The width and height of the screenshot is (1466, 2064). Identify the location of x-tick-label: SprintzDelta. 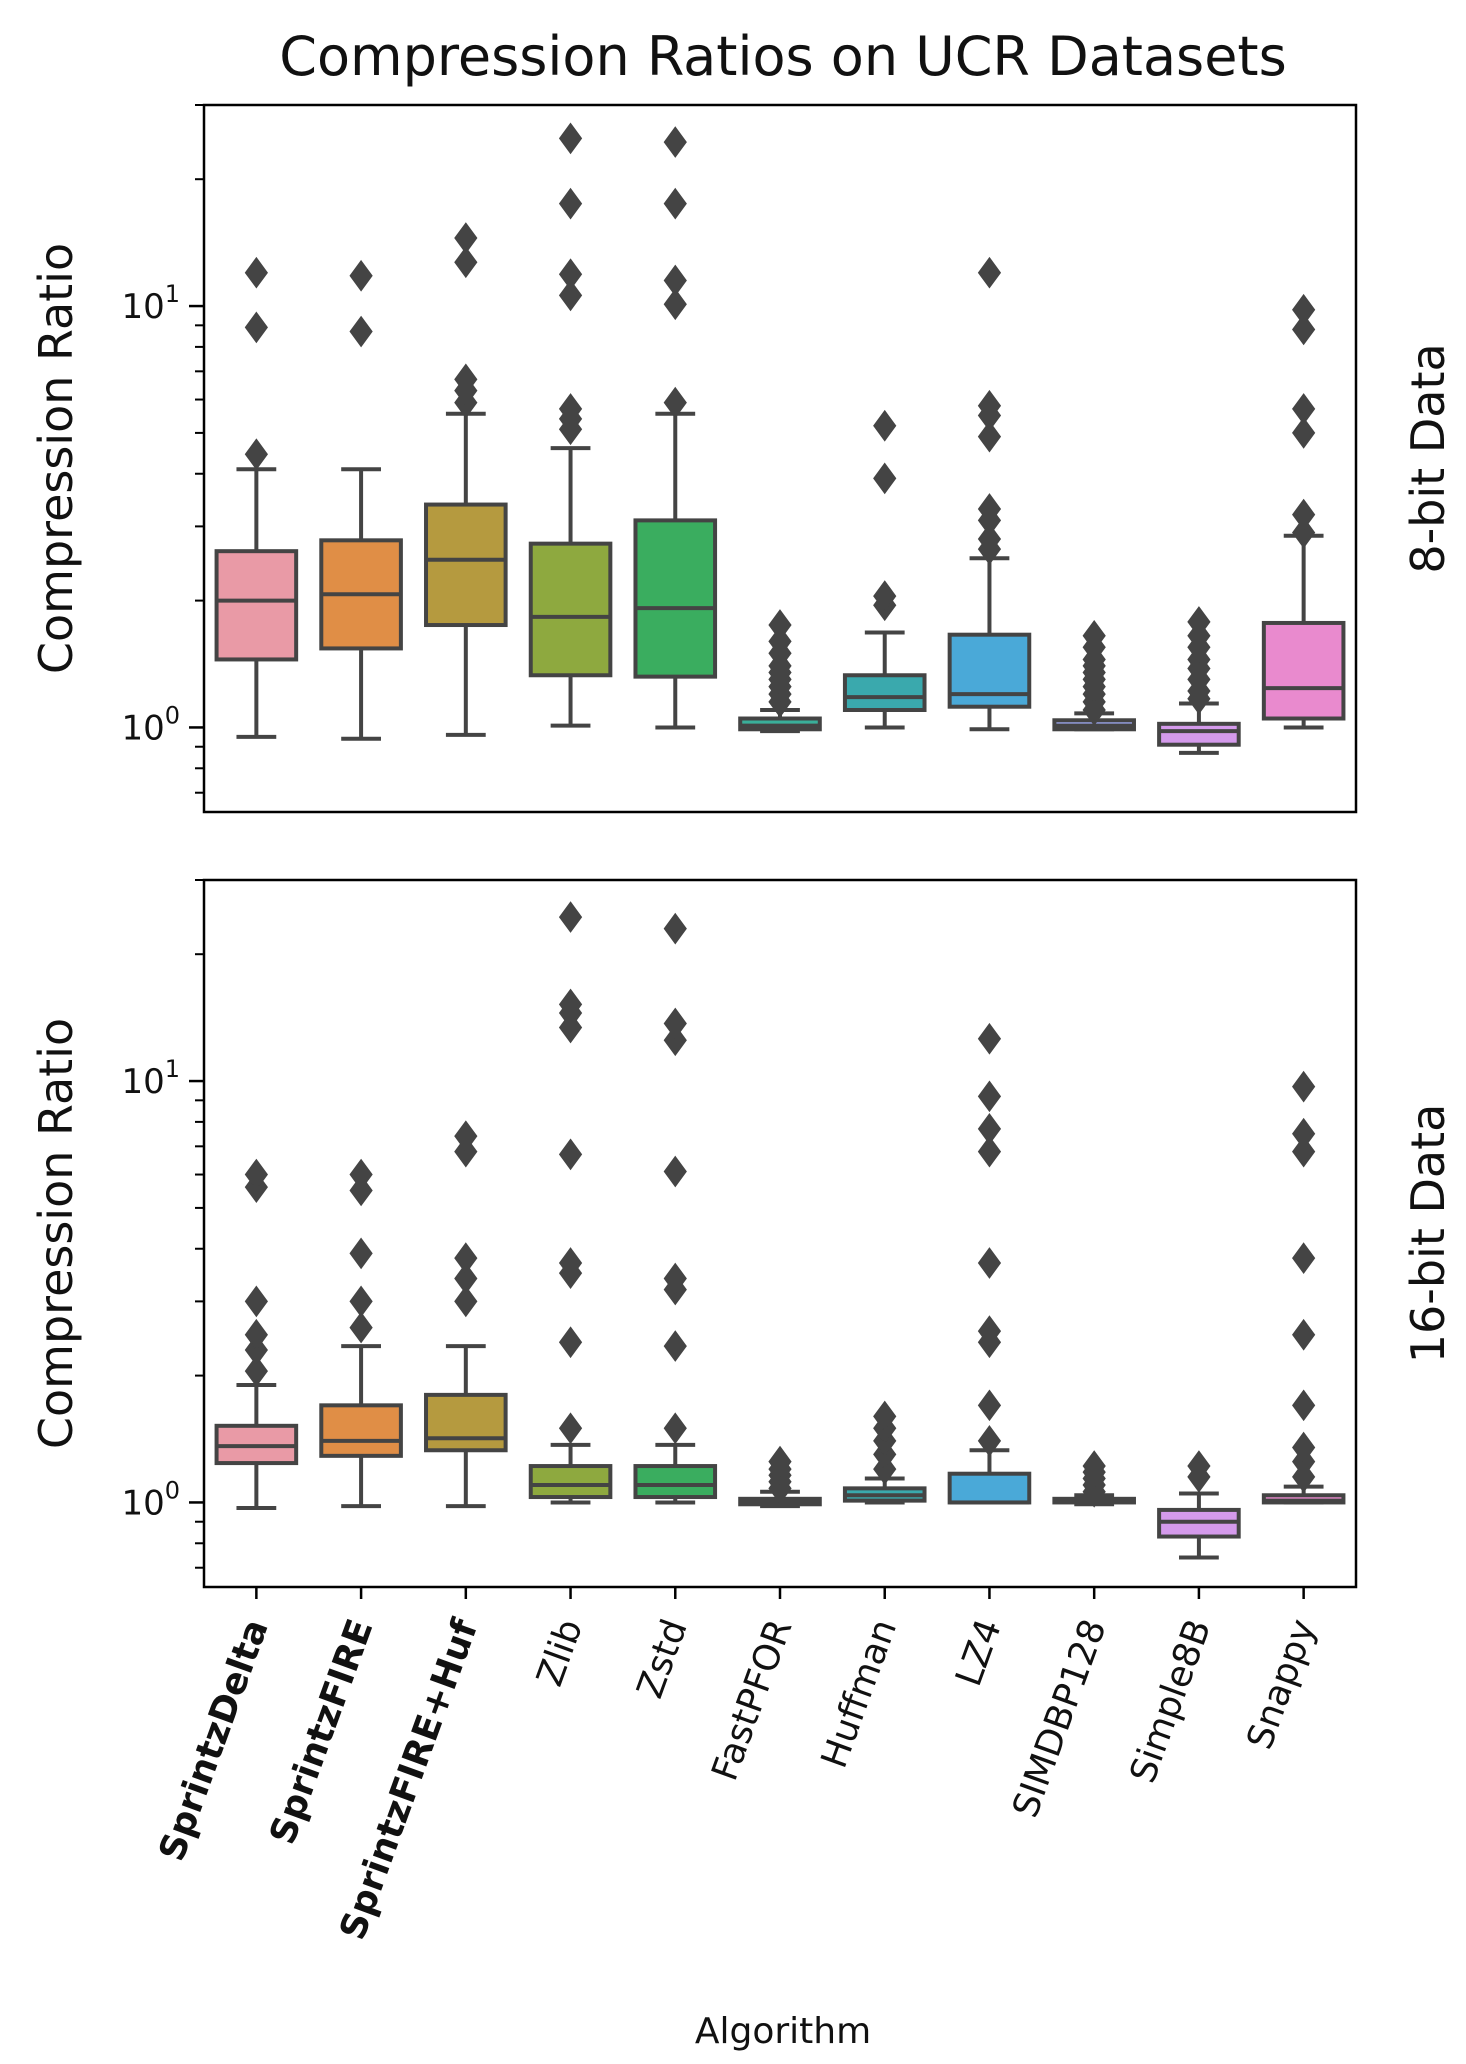
(214, 1740).